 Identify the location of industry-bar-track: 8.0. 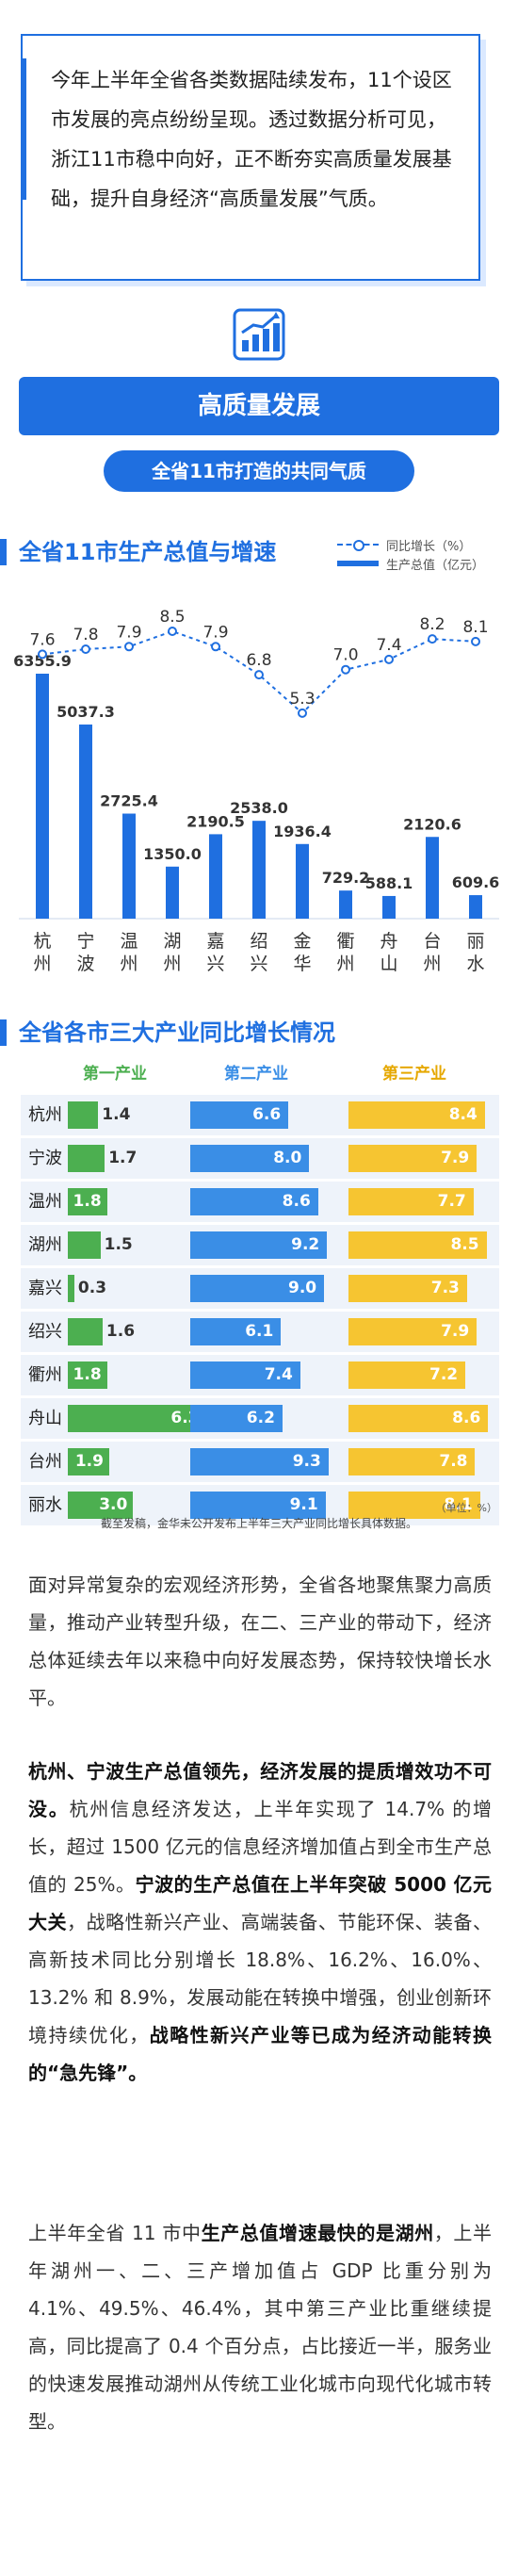
(261, 1158).